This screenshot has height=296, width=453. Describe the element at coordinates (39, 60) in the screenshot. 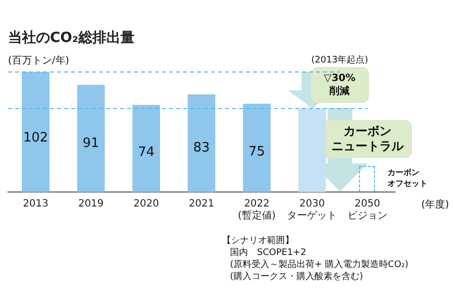

I see `y-axis-title: (百万トン/年)` at that location.